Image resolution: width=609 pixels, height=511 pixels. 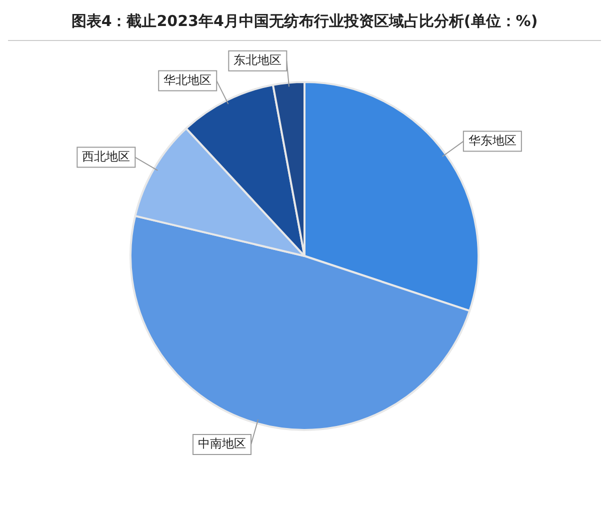 I want to click on slice-label: 华北地区, so click(x=188, y=79).